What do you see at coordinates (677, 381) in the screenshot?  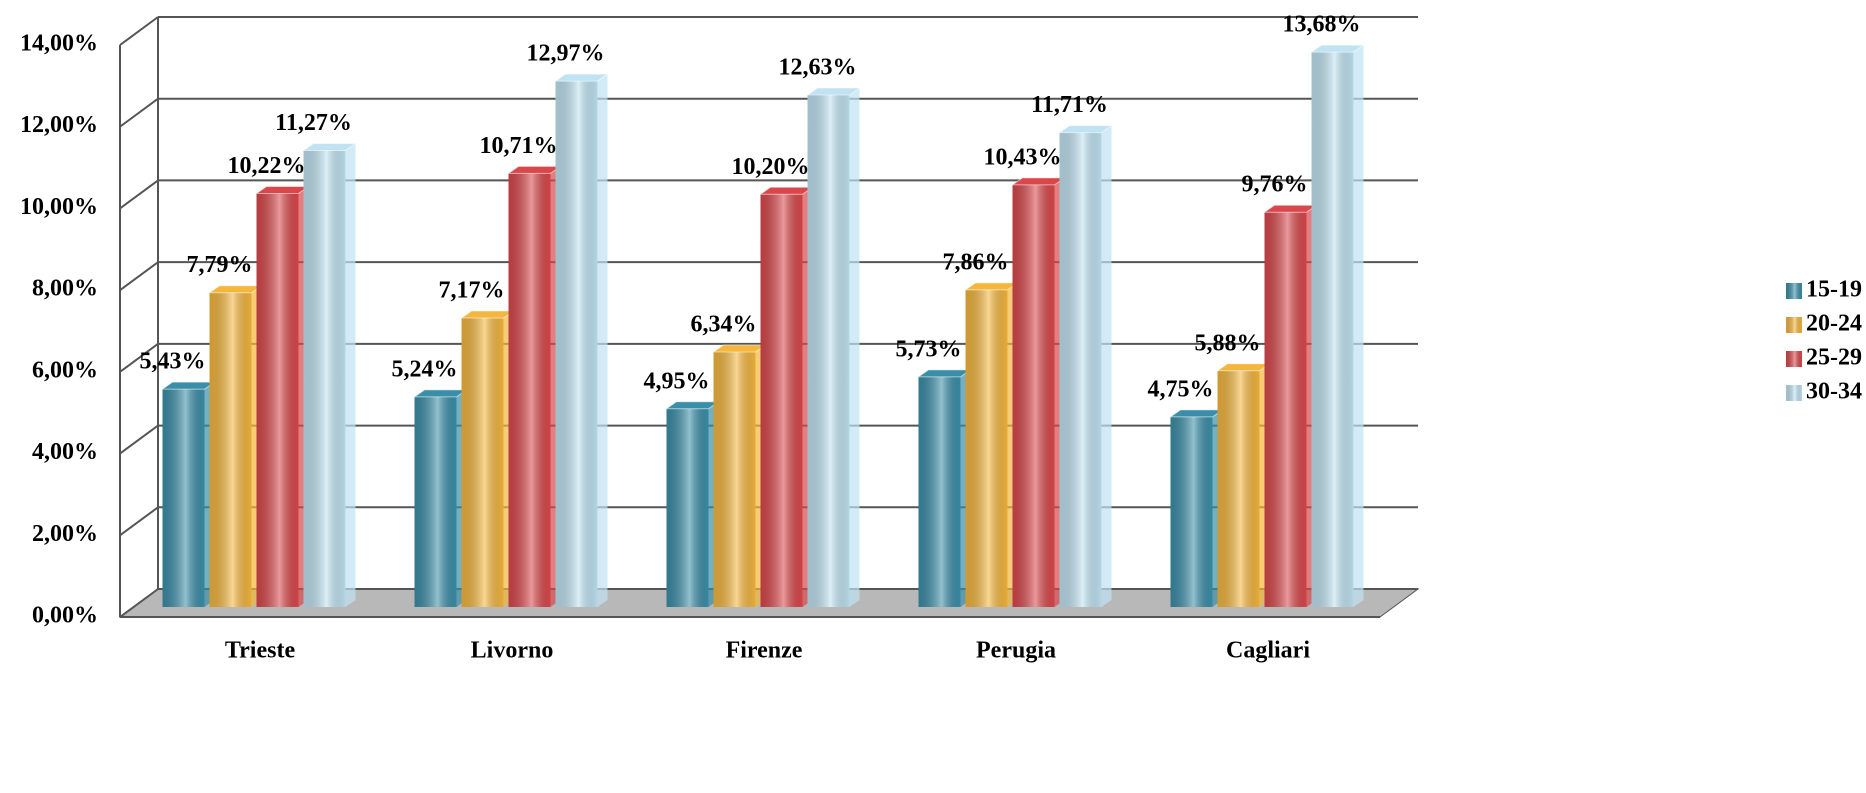 I see `value-label: 4,95%` at bounding box center [677, 381].